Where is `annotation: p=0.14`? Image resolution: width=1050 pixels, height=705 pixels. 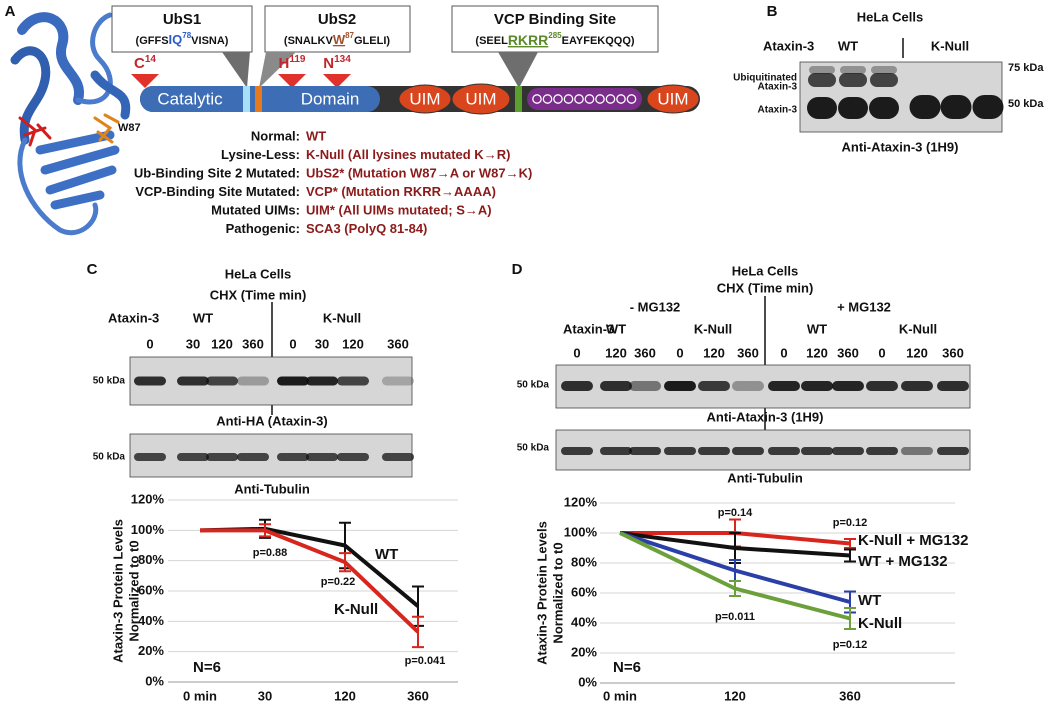 annotation: p=0.14 is located at coordinates (735, 513).